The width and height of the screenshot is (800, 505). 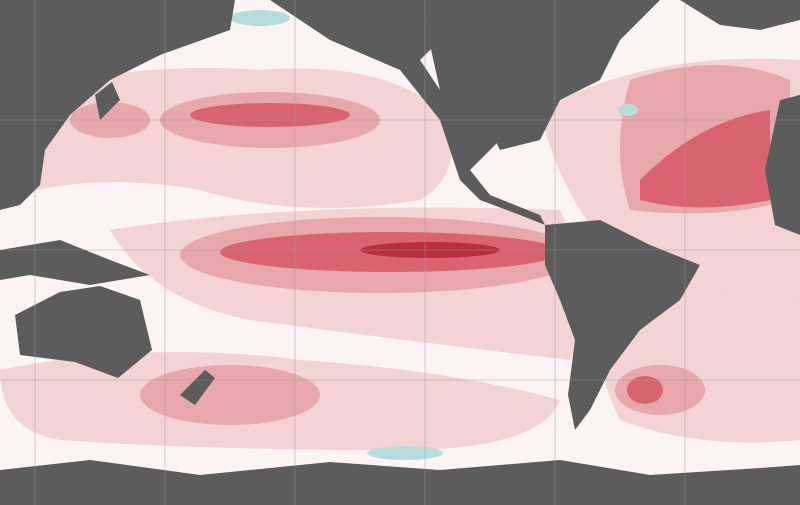 I want to click on indonesia, so click(x=75, y=262).